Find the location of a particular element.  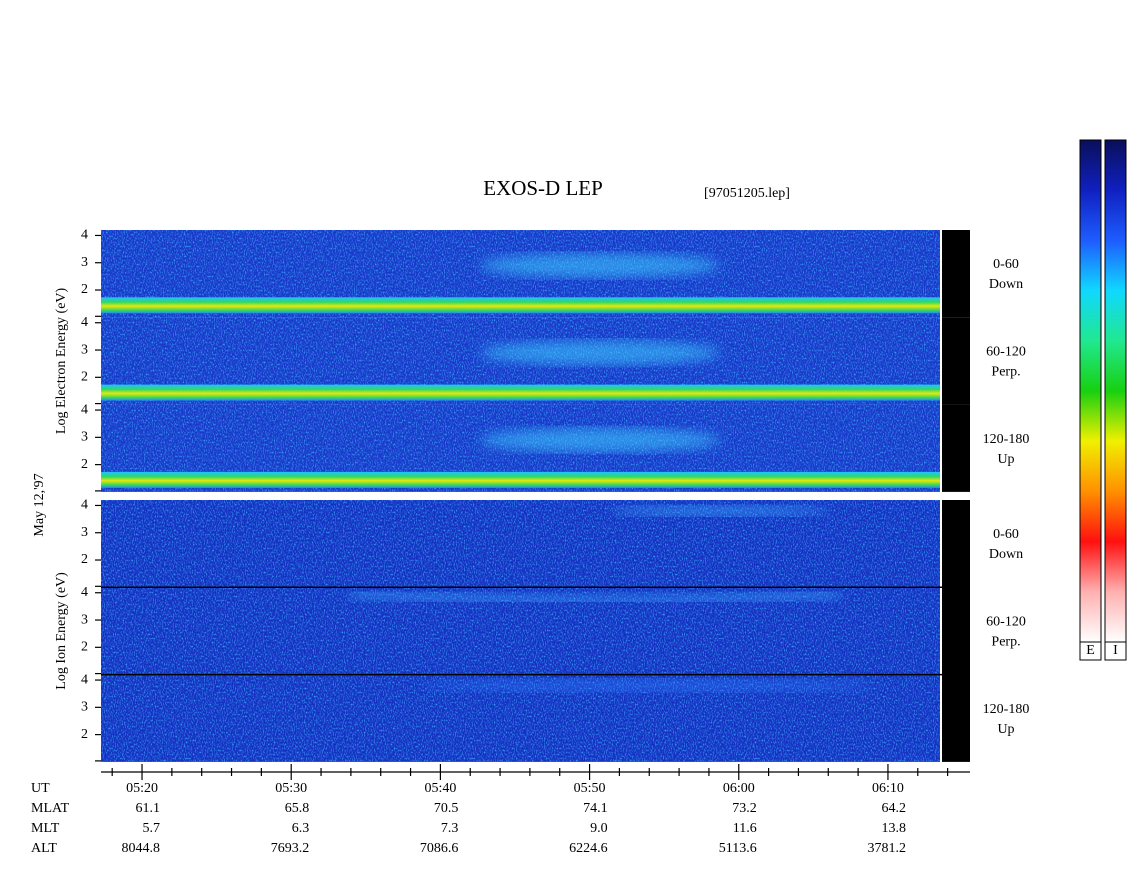

x-tick-label: 05:20 is located at coordinates (142, 788).